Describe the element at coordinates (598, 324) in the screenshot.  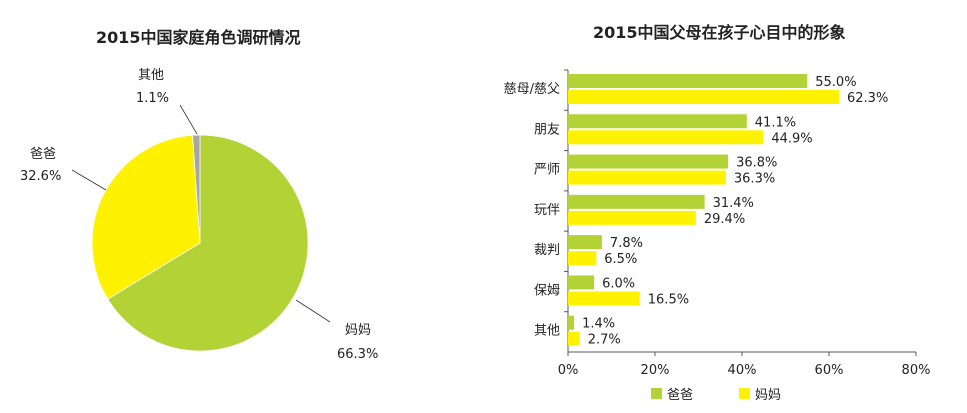
I see `bar-value-label-0-6: 1.4%` at that location.